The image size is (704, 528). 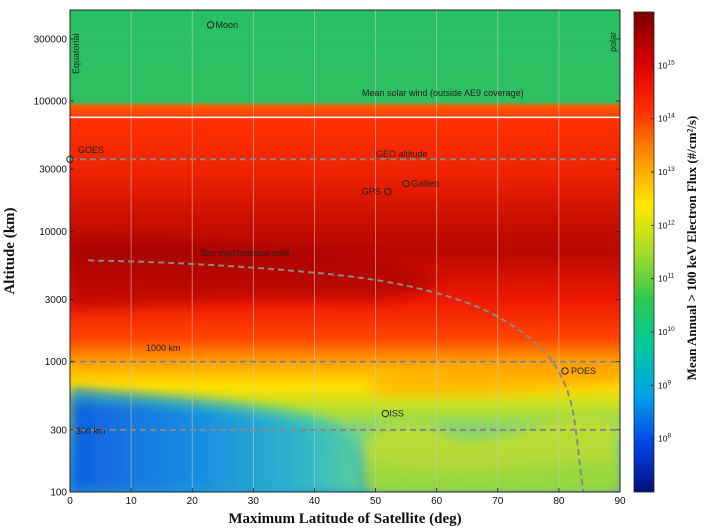 What do you see at coordinates (163, 348) in the screenshot?
I see `label-1000-km: 1000 km` at bounding box center [163, 348].